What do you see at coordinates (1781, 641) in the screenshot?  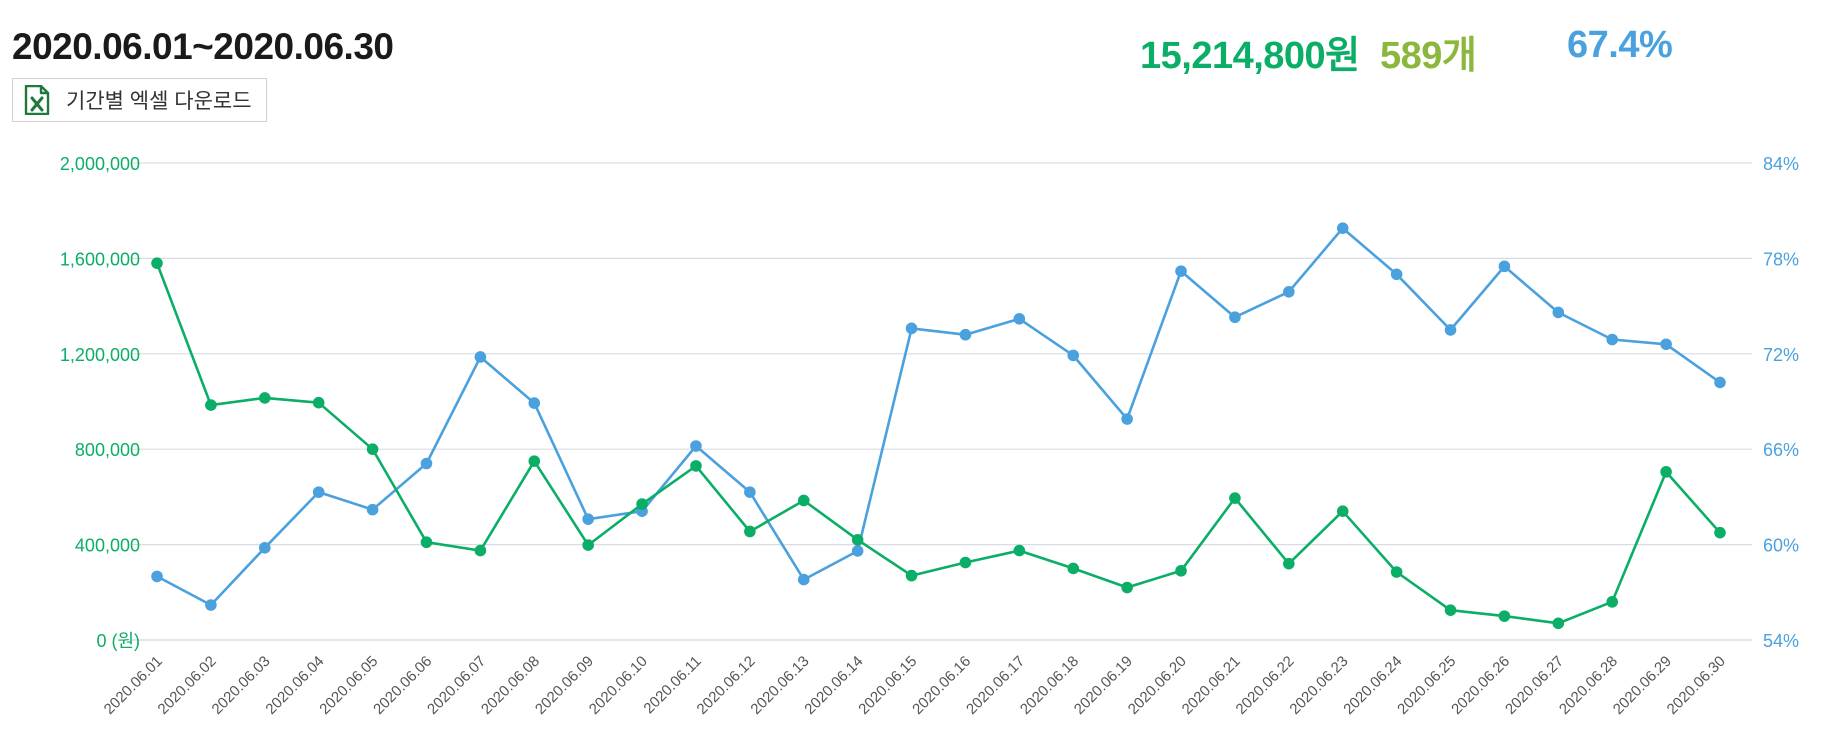 I see `right-axis-tick-label: 54%` at bounding box center [1781, 641].